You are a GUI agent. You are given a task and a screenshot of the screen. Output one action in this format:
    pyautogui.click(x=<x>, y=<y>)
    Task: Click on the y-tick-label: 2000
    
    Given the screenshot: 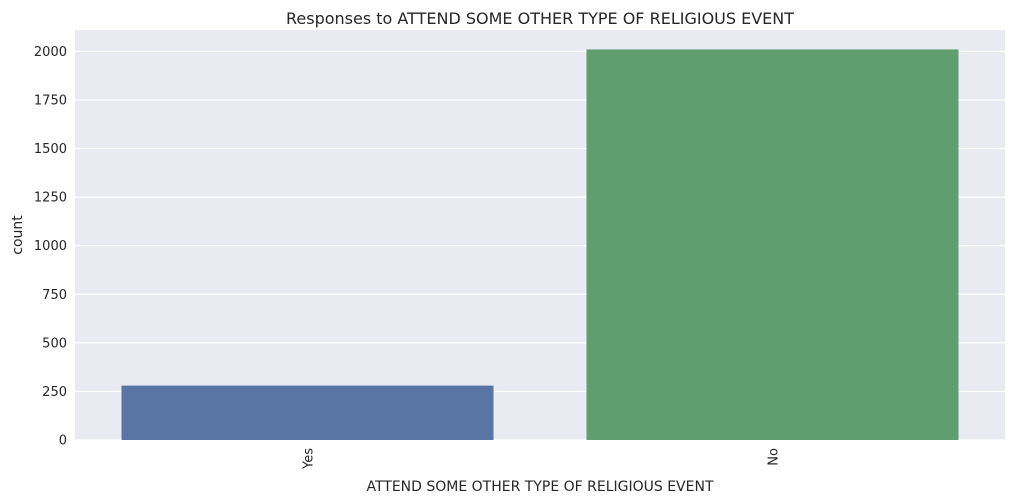 What is the action you would take?
    pyautogui.click(x=50, y=52)
    